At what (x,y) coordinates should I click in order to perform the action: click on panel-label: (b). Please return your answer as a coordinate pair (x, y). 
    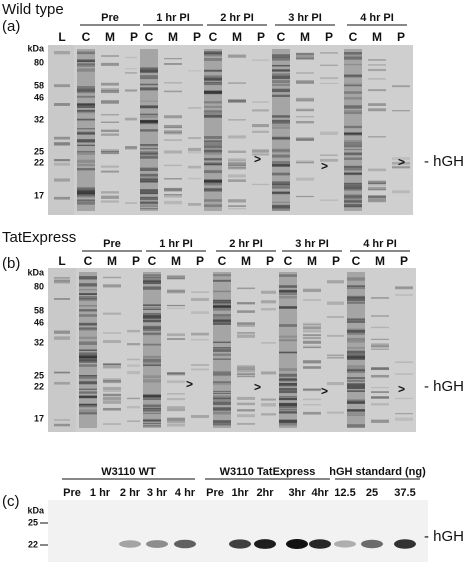
    Looking at the image, I should click on (11, 263).